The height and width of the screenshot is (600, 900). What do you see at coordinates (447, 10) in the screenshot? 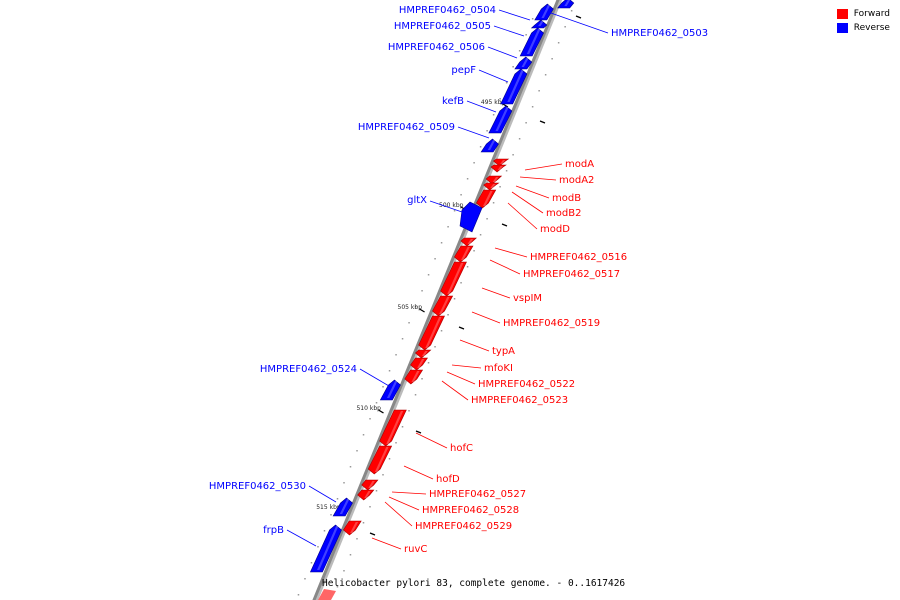
I see `label-hmpref0462-0504: HMPREF0462_0504` at bounding box center [447, 10].